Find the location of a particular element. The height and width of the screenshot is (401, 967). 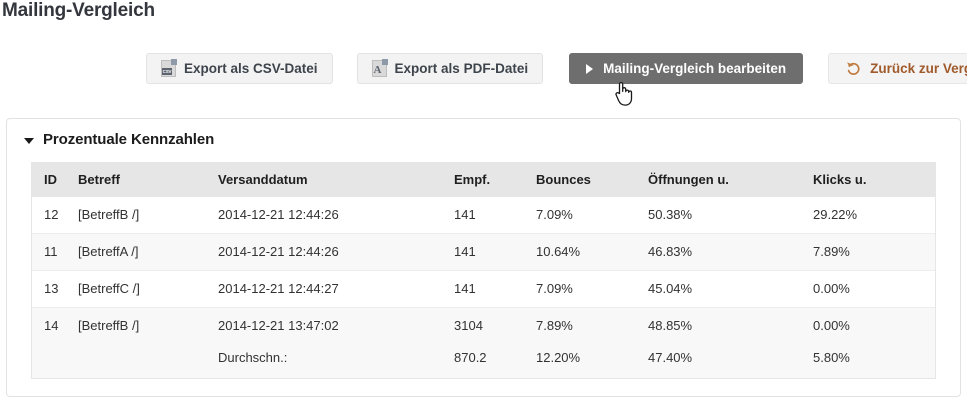

back-to-overview-button: Zurück zur Vergleichsübersicht is located at coordinates (897, 68).